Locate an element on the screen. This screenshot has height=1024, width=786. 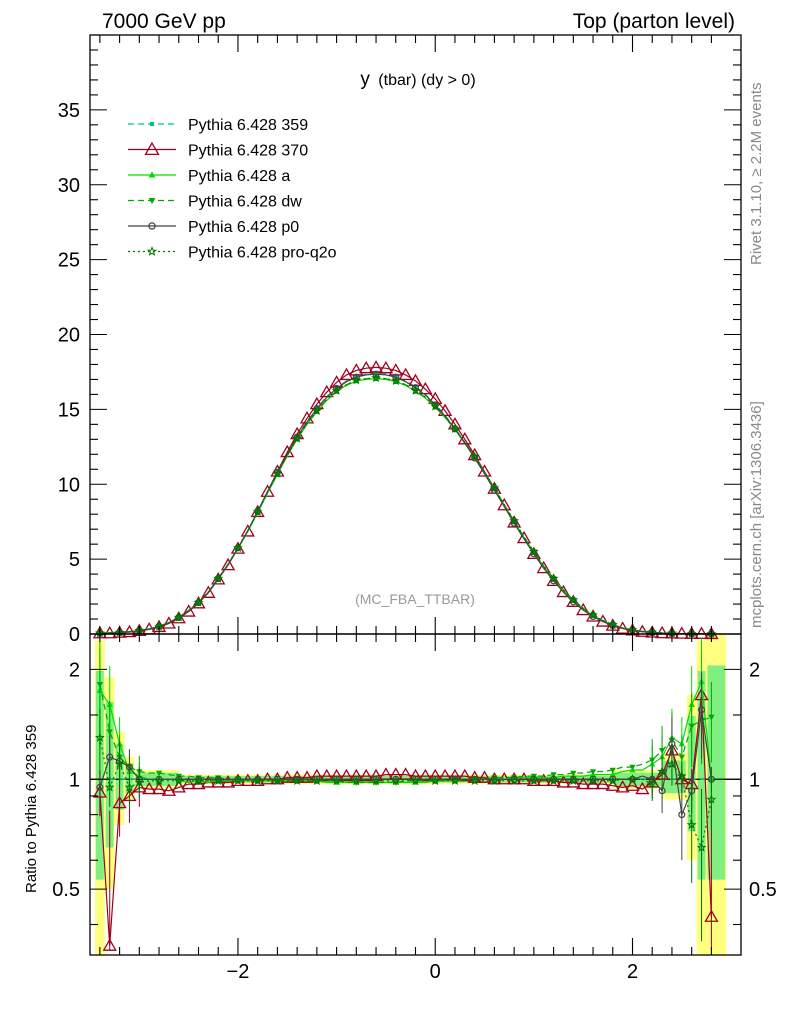
legend-label-2: Pythia 6.428 a is located at coordinates (239, 176).